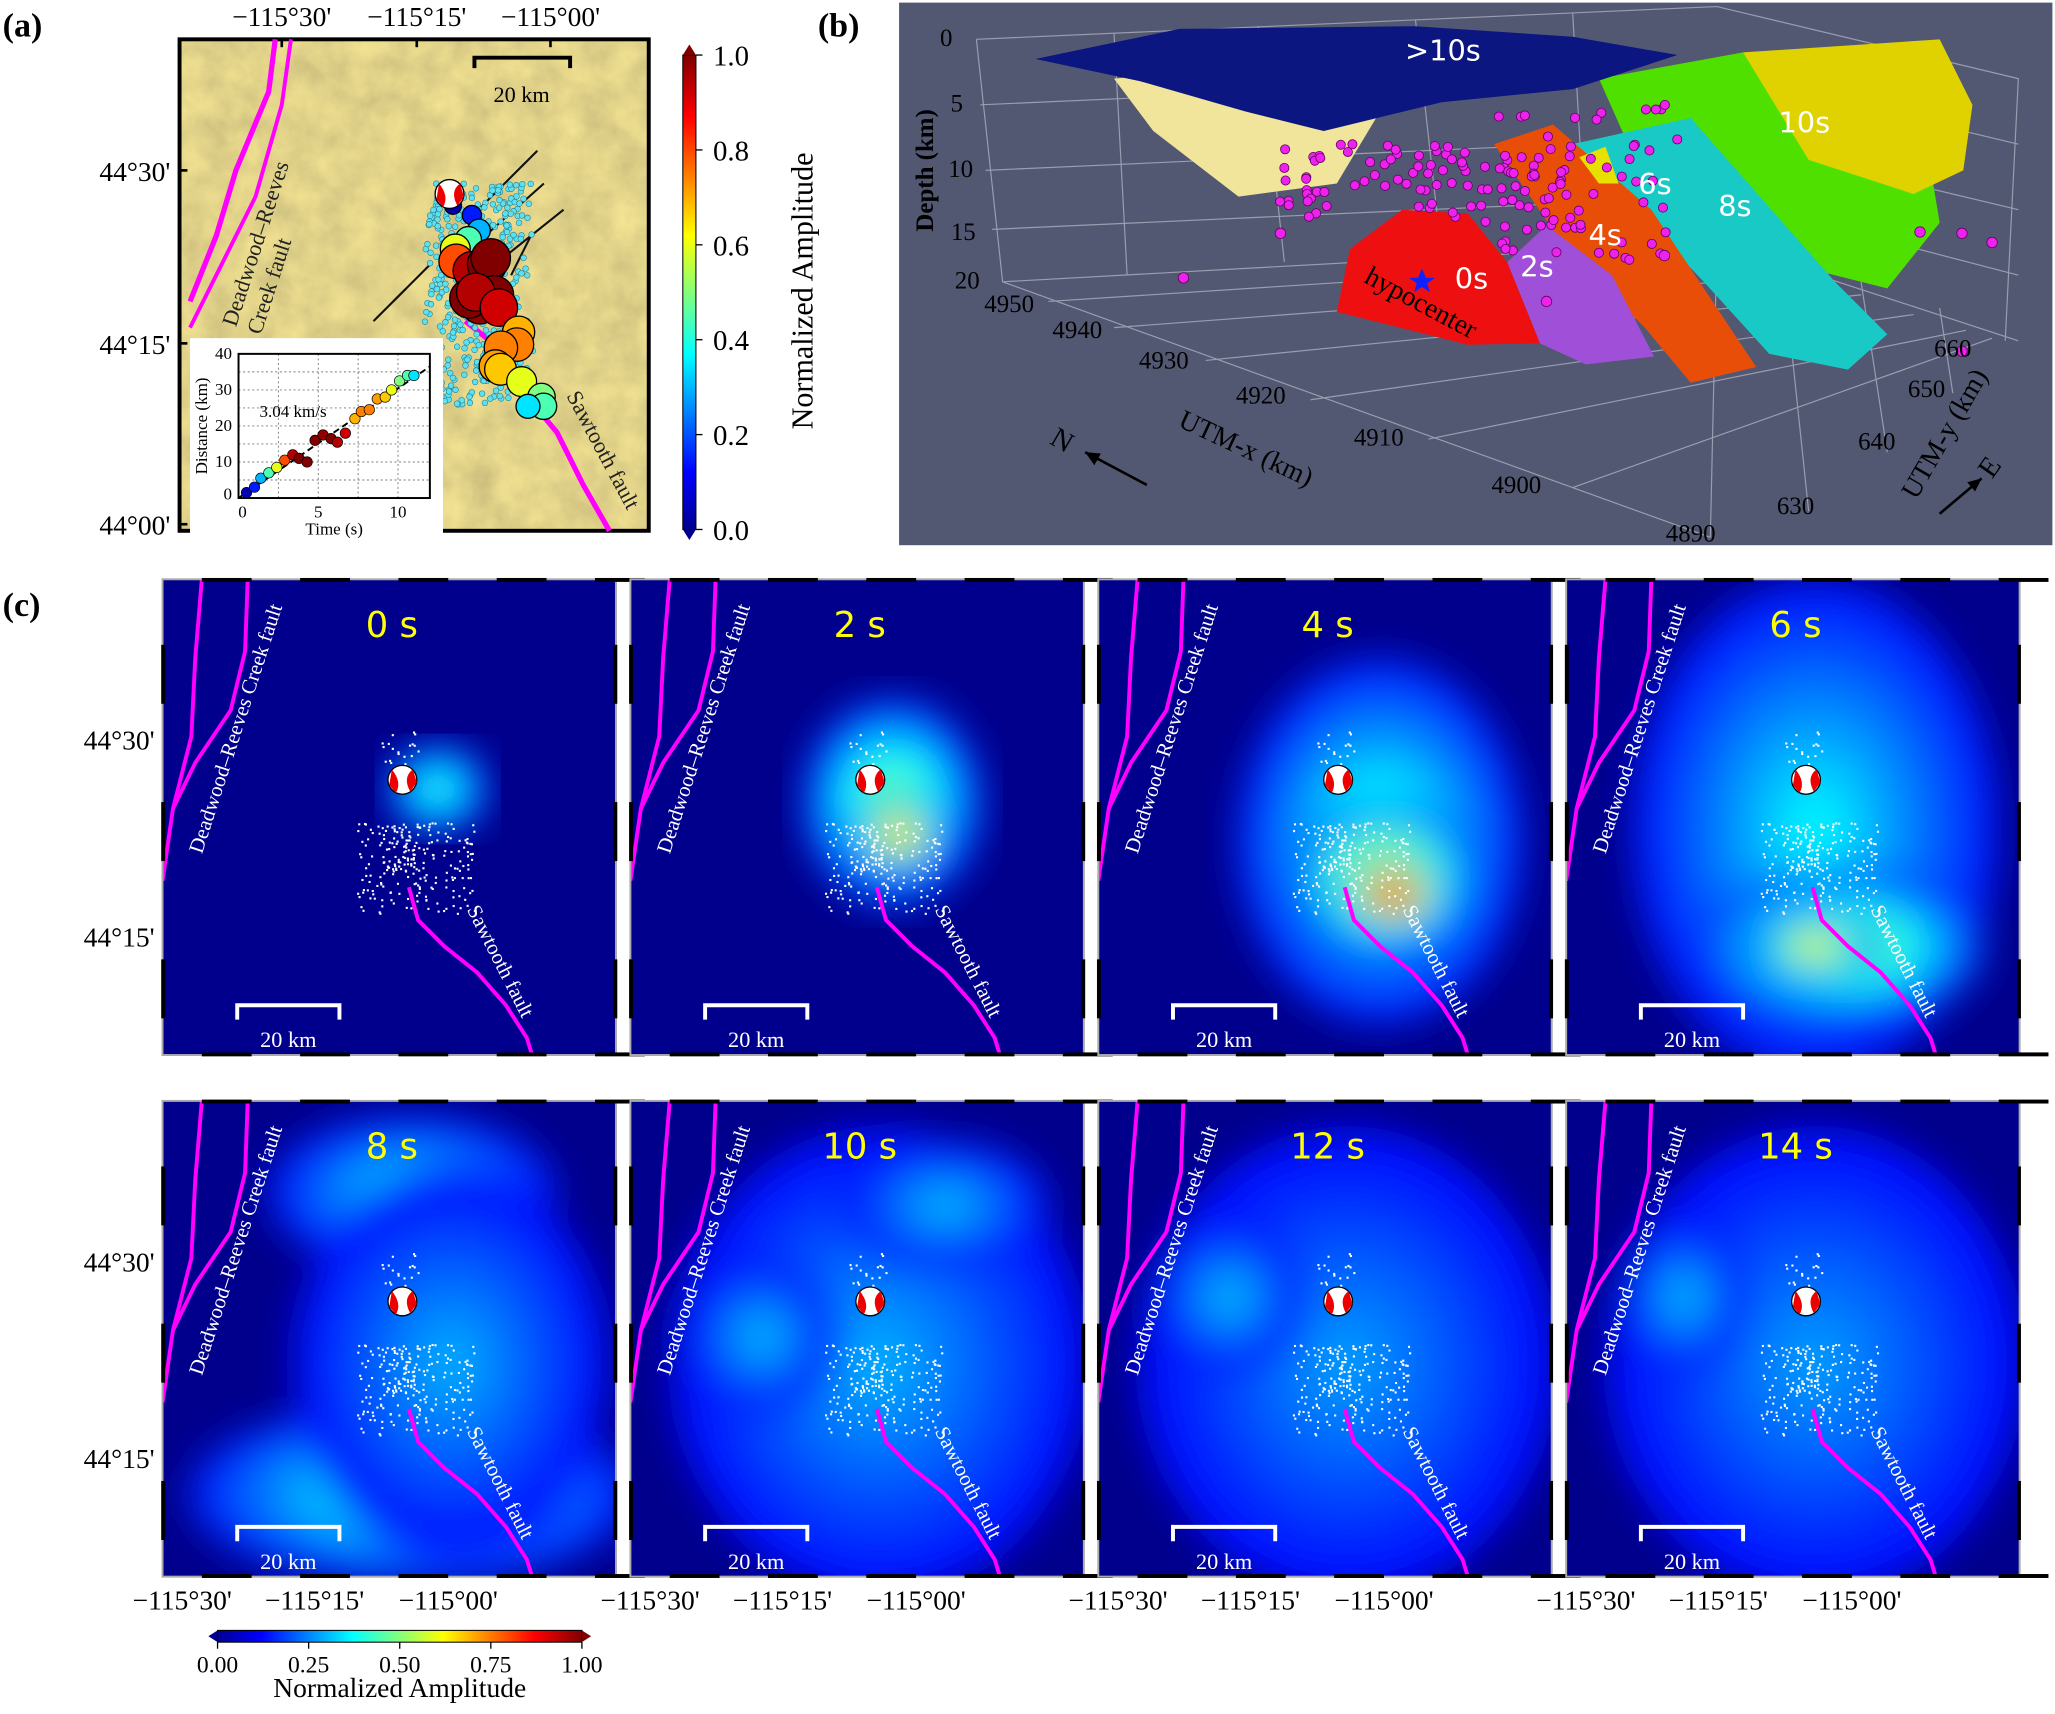 The image size is (2055, 1714). What do you see at coordinates (261, 478) in the screenshot?
I see `data-point` at bounding box center [261, 478].